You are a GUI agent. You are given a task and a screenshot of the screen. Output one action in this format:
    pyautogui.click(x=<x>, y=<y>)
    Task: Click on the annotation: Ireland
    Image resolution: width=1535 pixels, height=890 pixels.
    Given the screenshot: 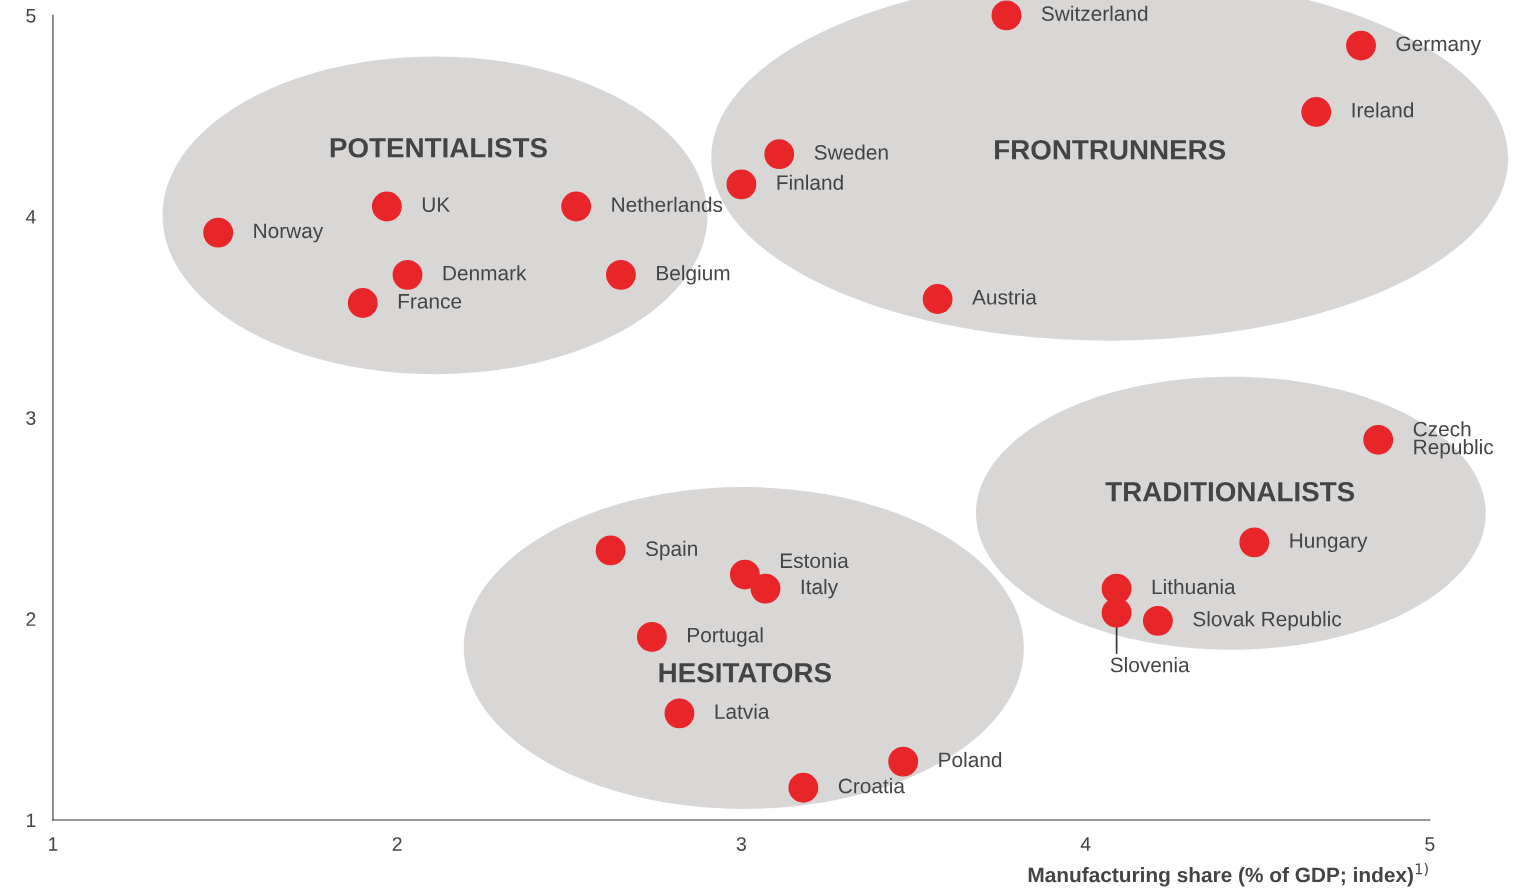 What is the action you would take?
    pyautogui.click(x=1383, y=110)
    